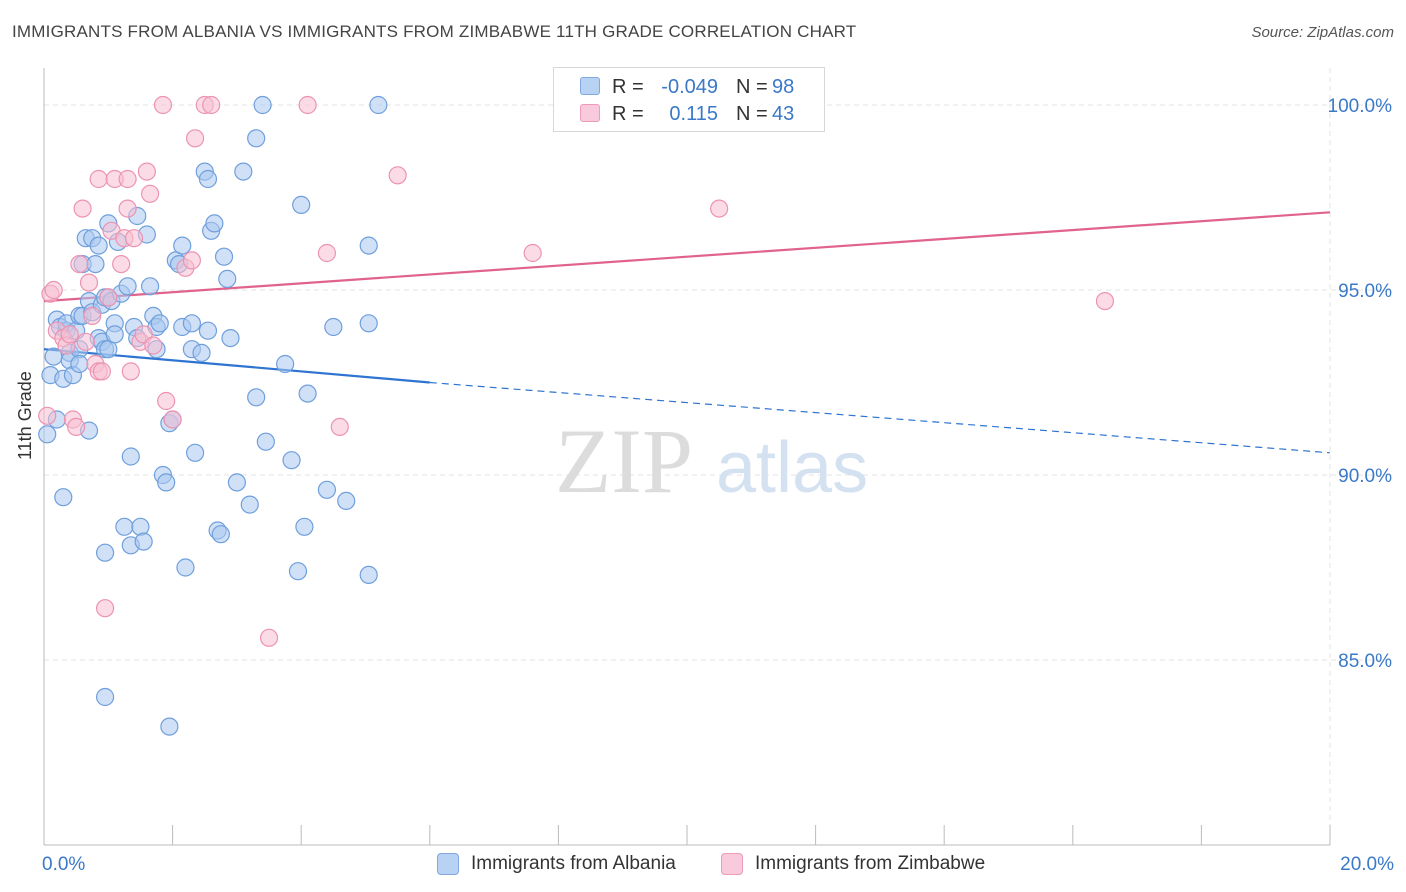  I want to click on y-axis-label: 11th Grade, so click(25, 415).